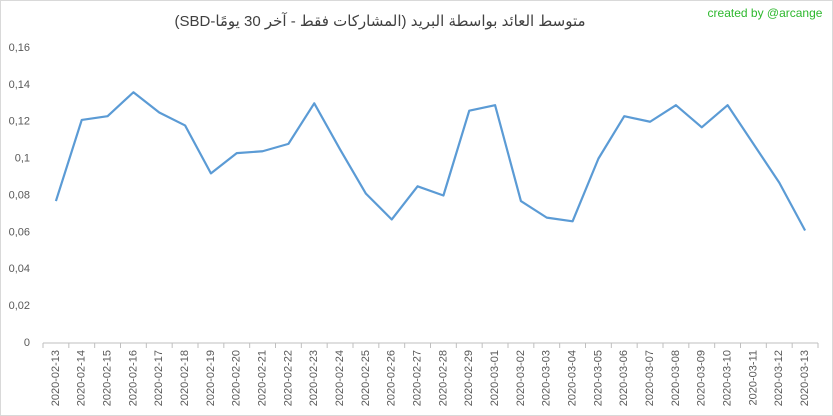 The image size is (833, 416). I want to click on y-tick-label: 0,04, so click(19, 269).